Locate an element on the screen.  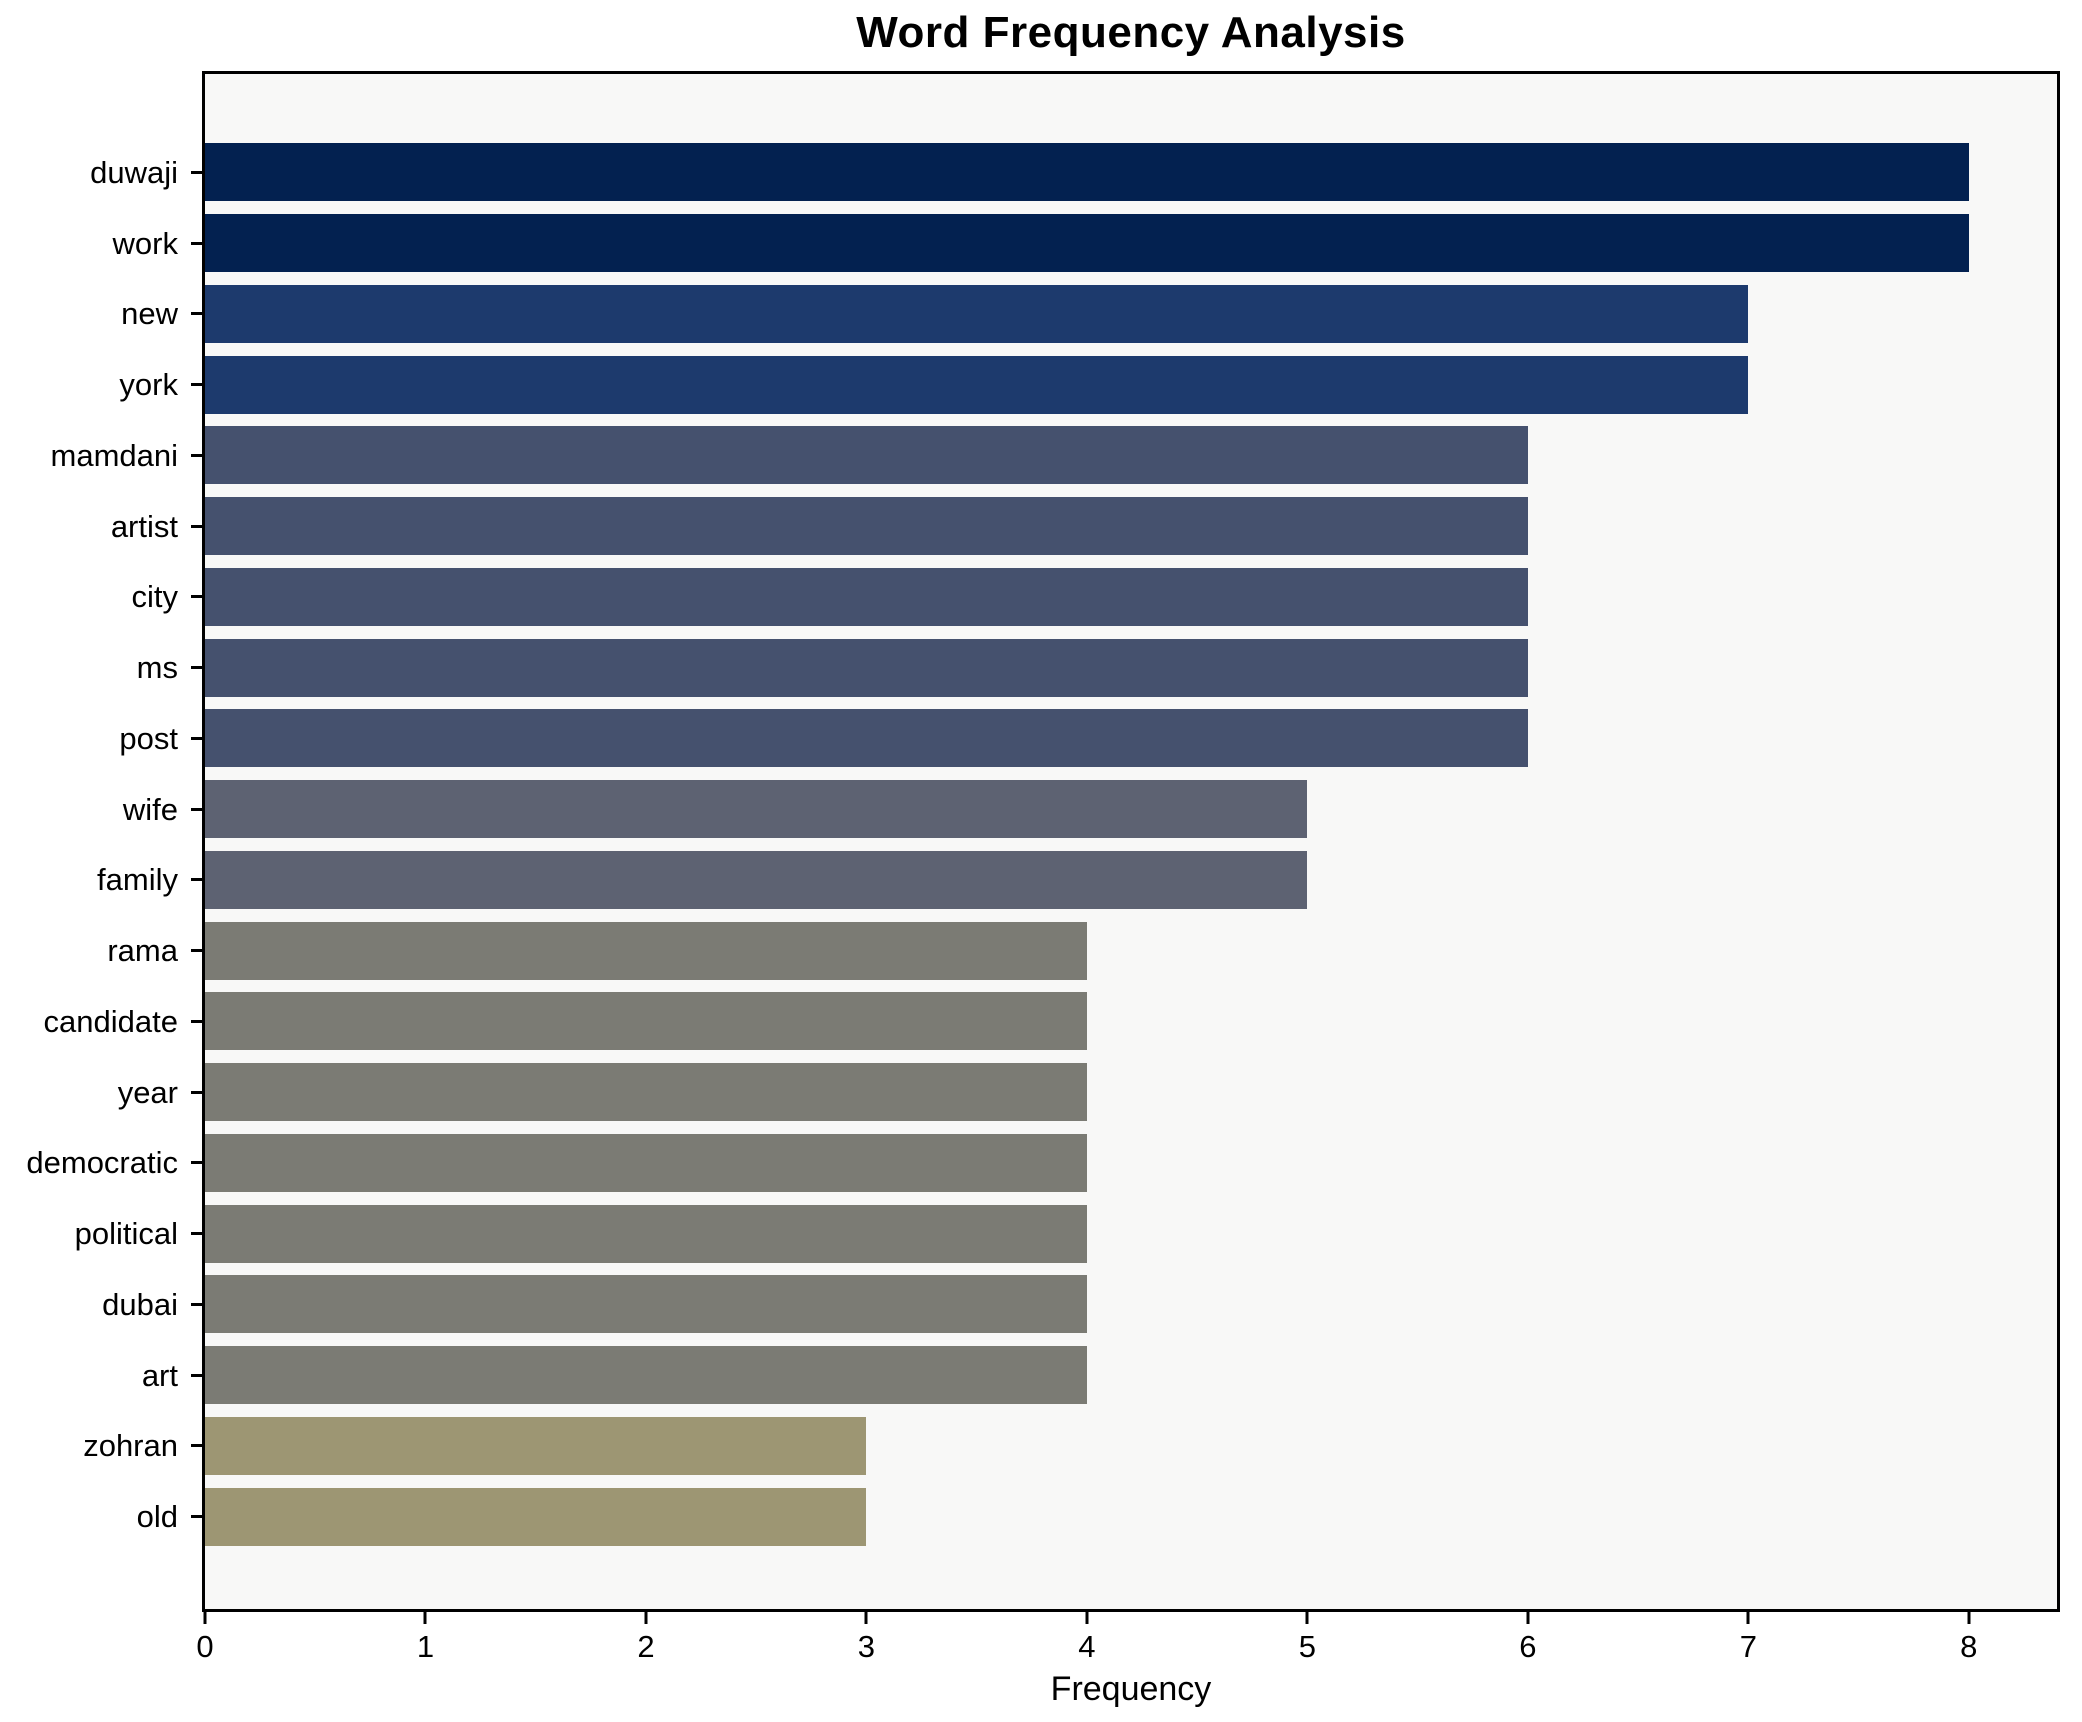
y-tick-label-zohran: zohran is located at coordinates (130, 1446).